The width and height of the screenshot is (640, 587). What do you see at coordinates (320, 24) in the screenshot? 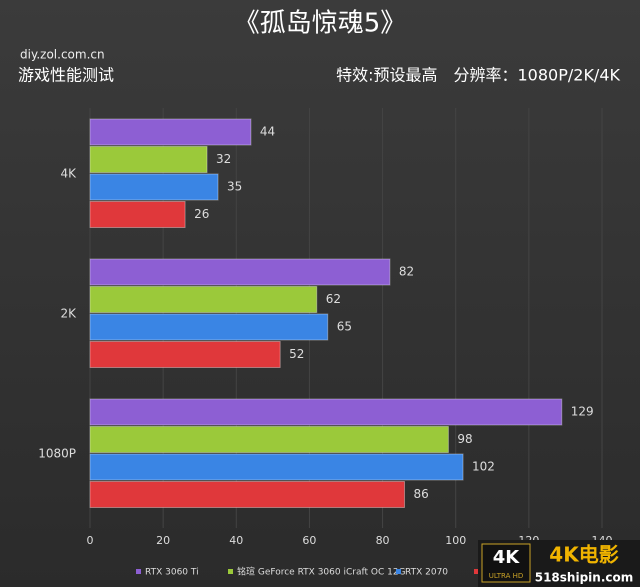
I see `chart-title: 《孤岛惊魂5》` at bounding box center [320, 24].